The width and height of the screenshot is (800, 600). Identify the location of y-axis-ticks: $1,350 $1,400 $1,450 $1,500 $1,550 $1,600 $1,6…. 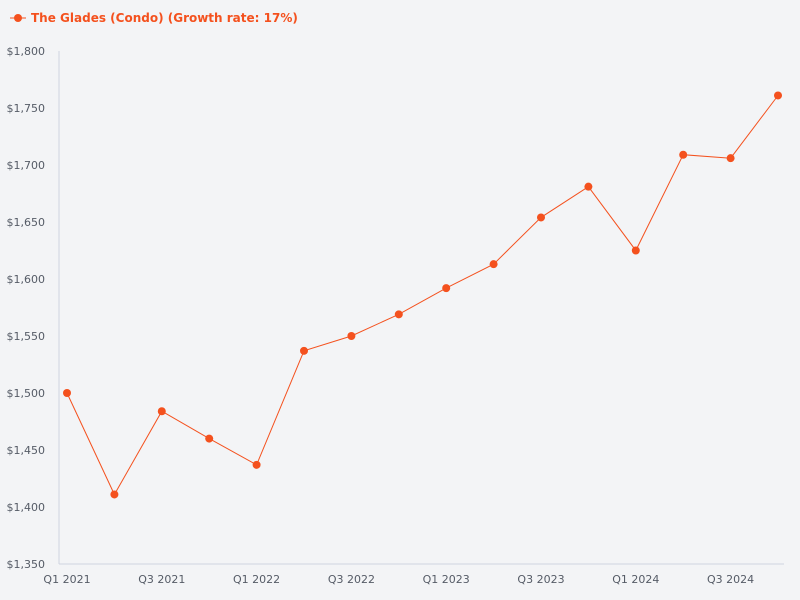
(26, 308).